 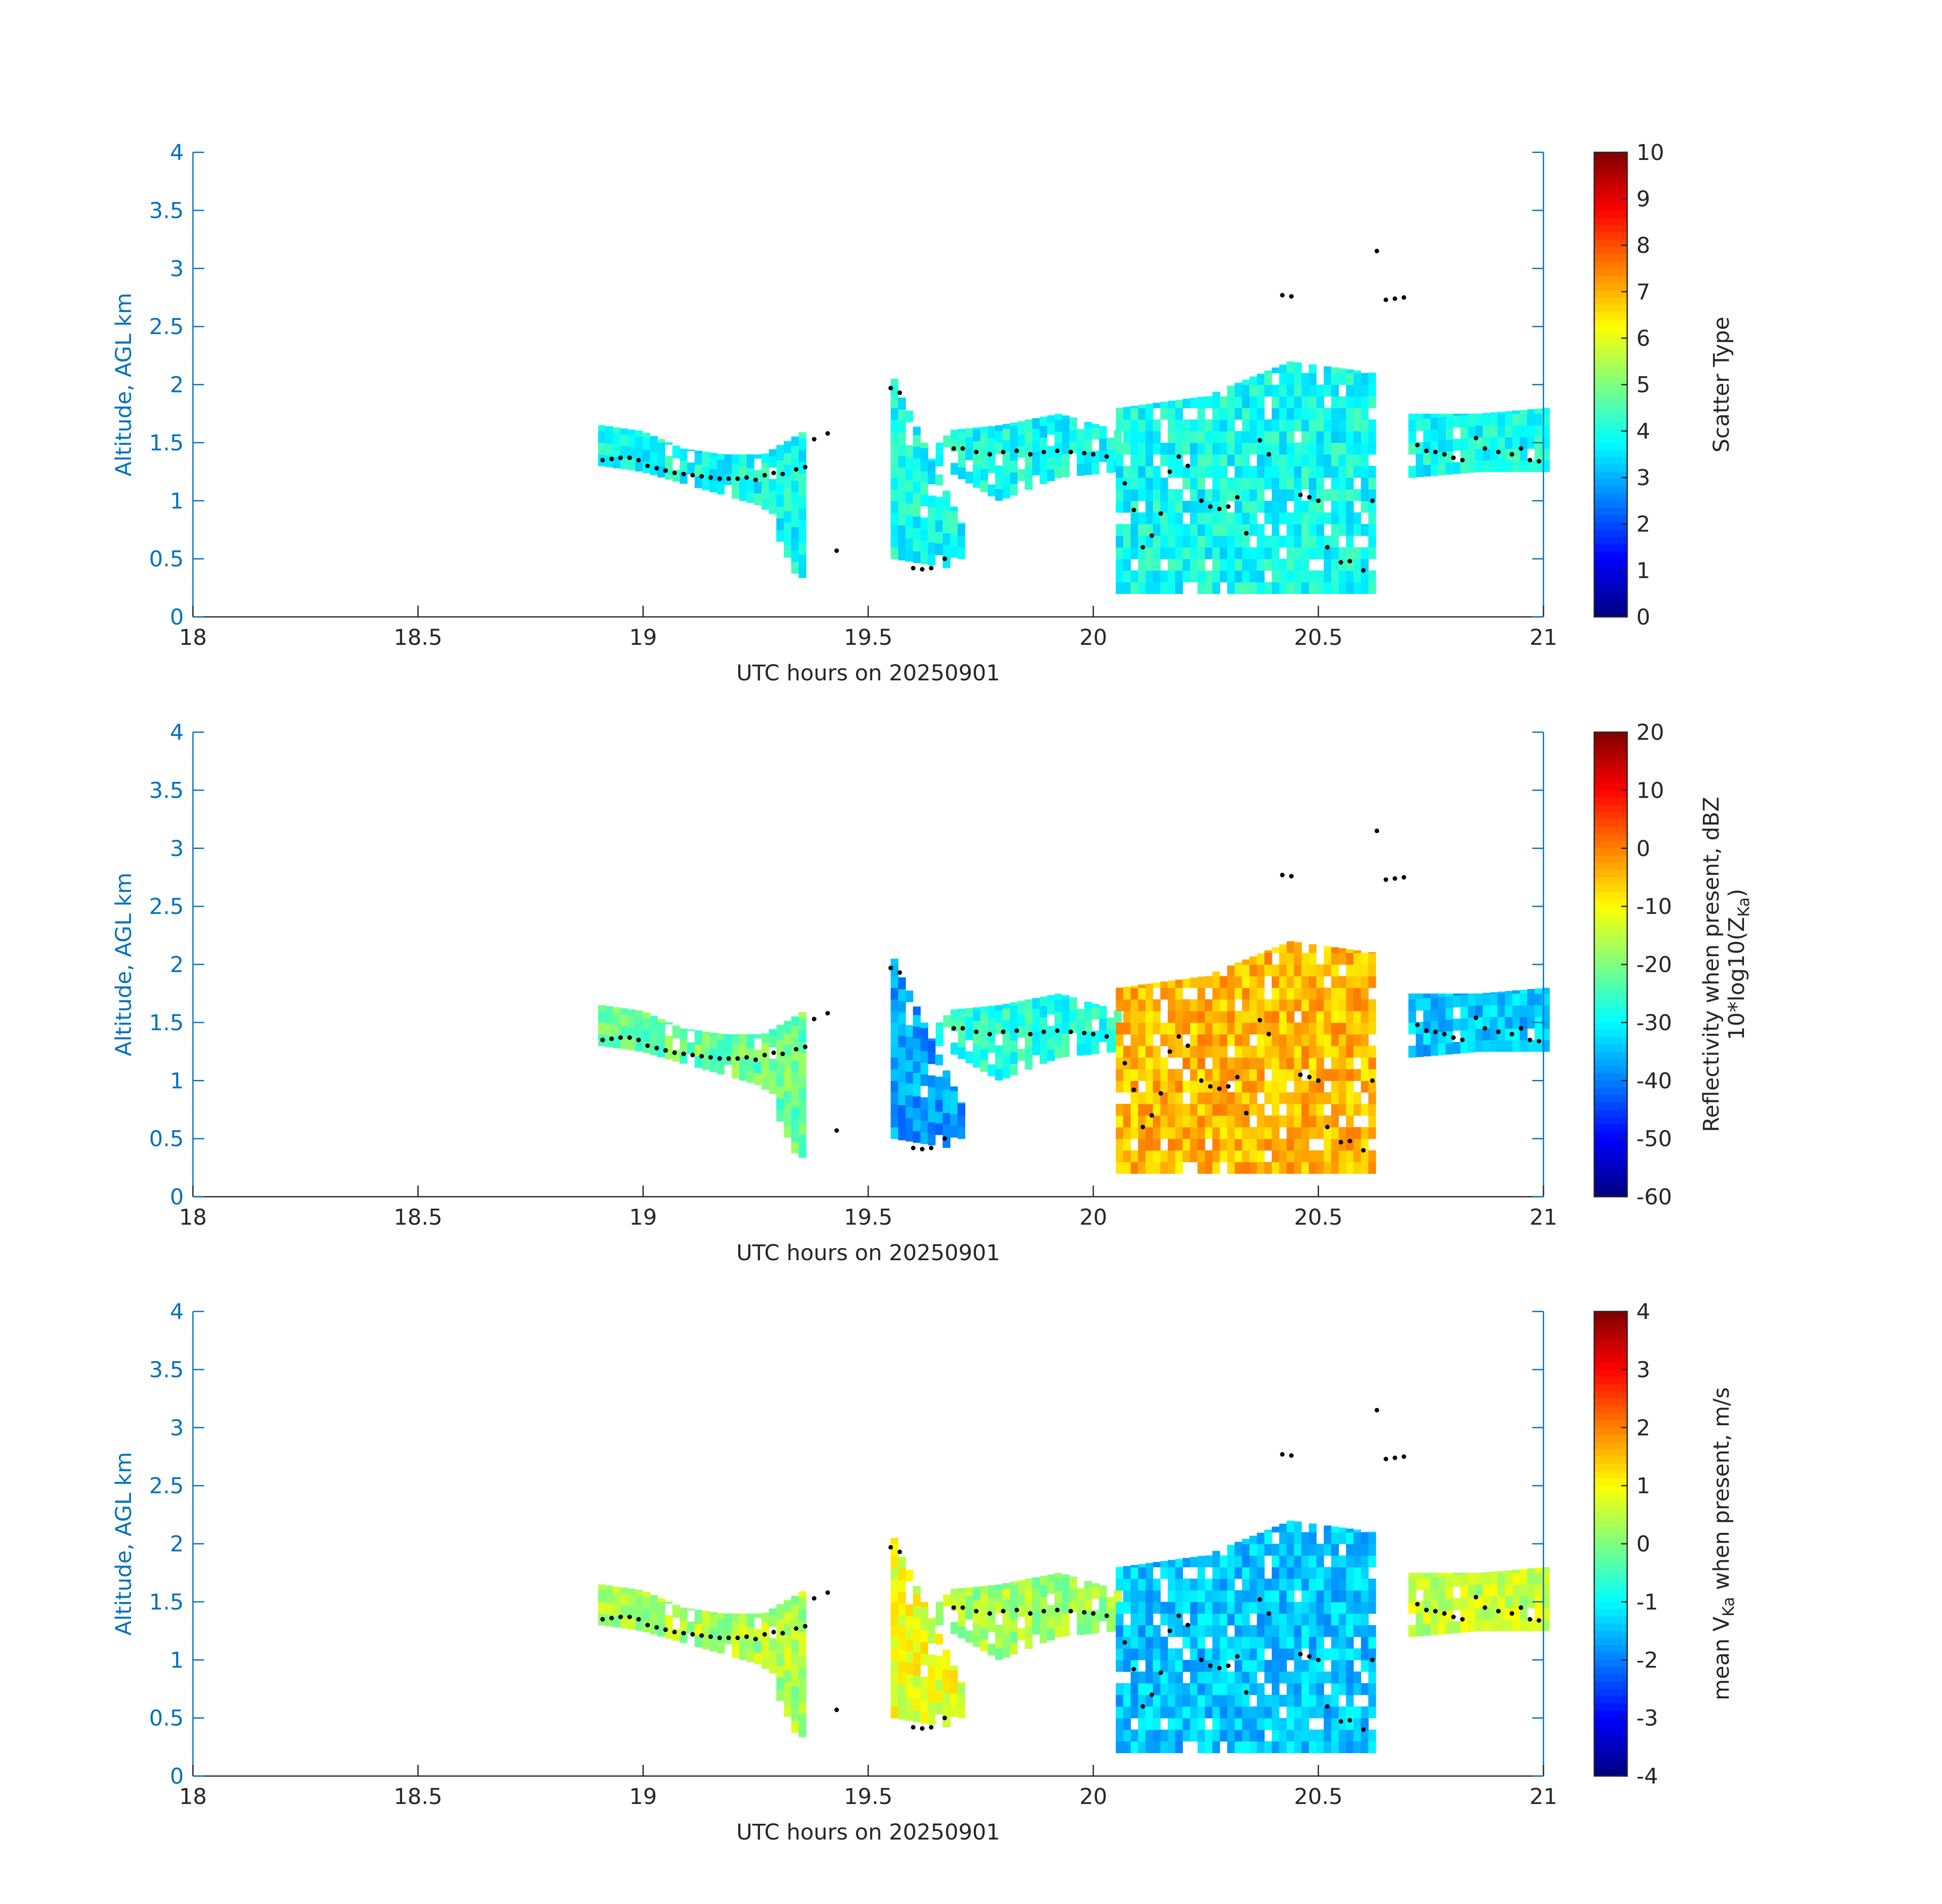 I want to click on colorbar-tick-label: 2, so click(x=1643, y=525).